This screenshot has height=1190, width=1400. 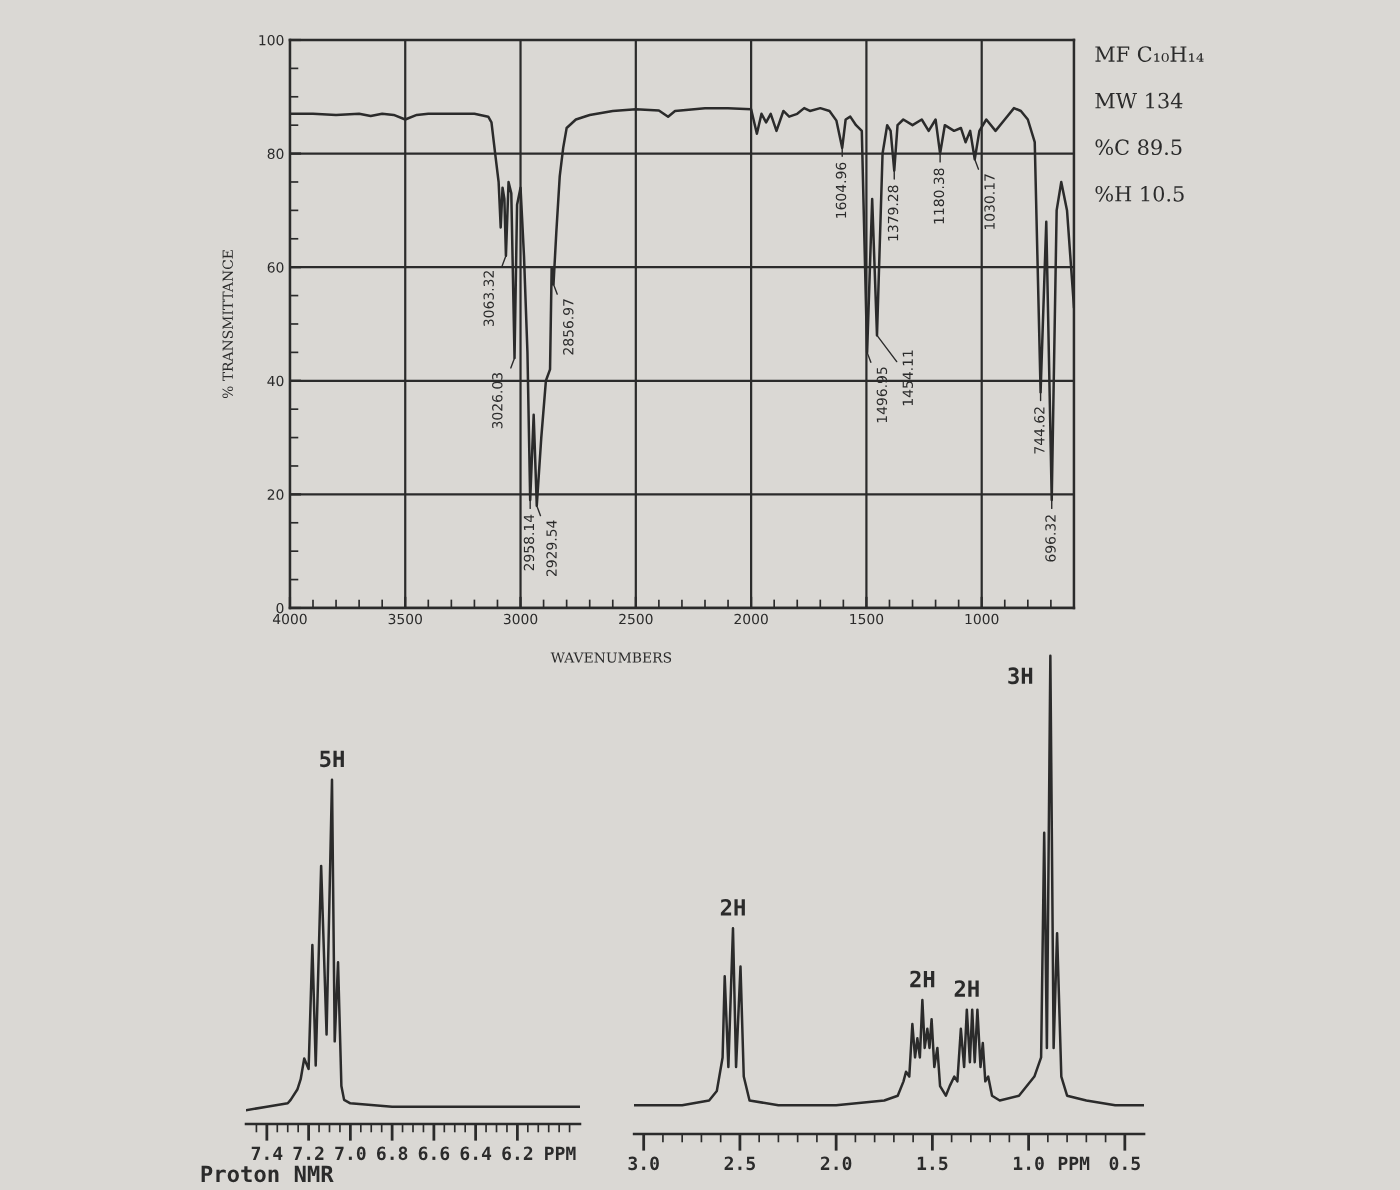 I want to click on x-tick-label: 6.4, so click(x=476, y=1153).